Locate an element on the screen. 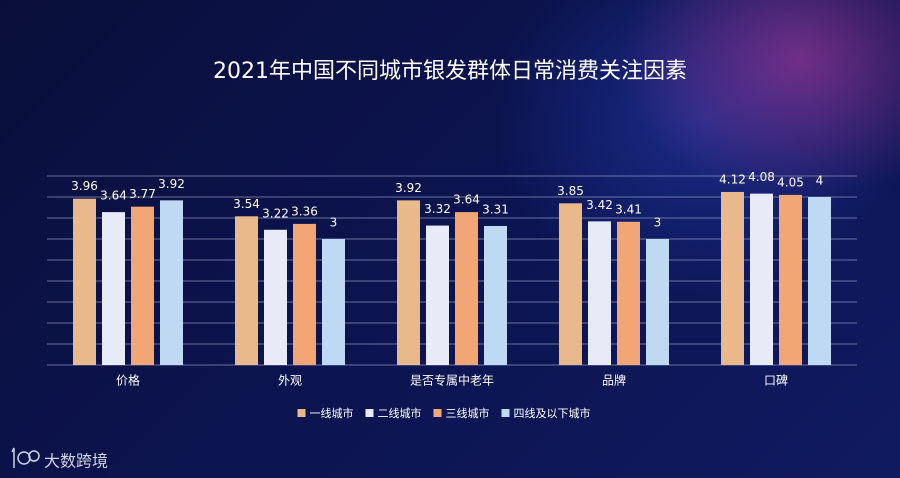 The image size is (900, 478). legend-label: 一线城市 is located at coordinates (332, 413).